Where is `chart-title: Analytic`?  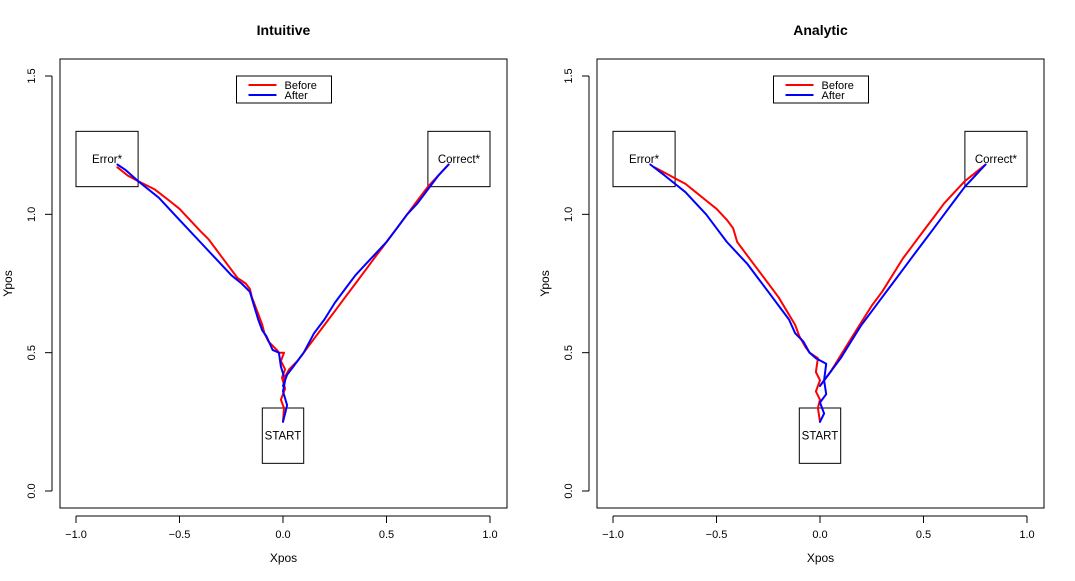 chart-title: Analytic is located at coordinates (820, 30).